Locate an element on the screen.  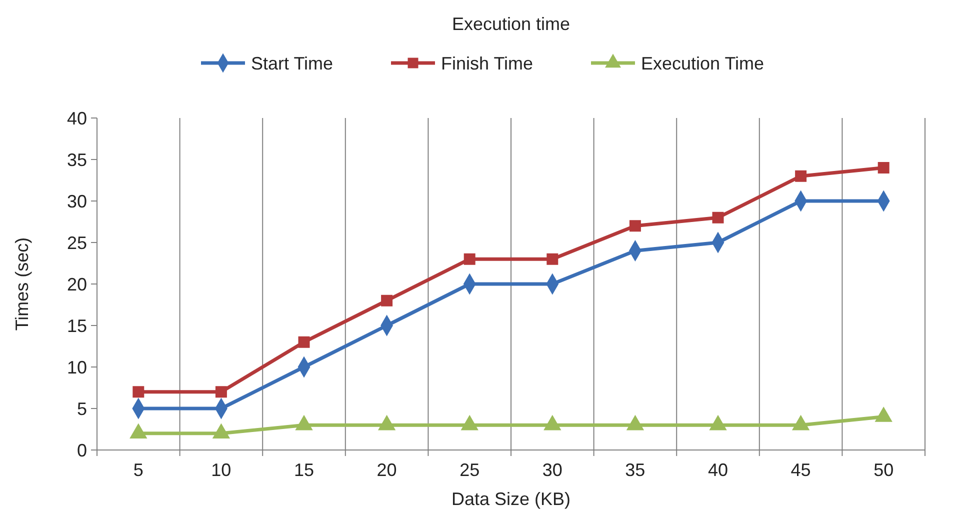
x-tick-label: 25 is located at coordinates (470, 470).